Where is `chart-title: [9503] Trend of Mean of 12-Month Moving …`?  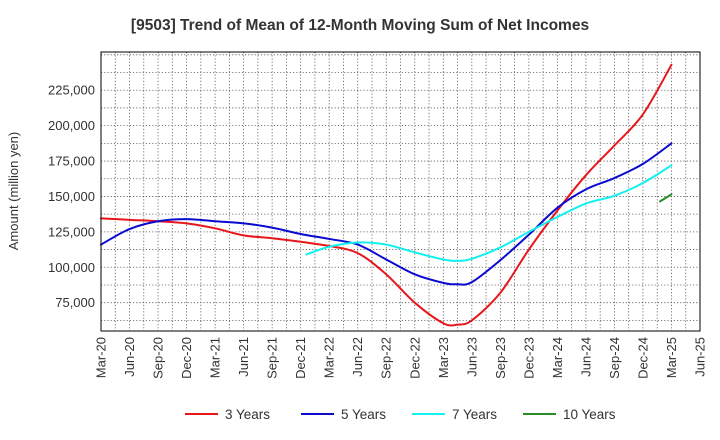
chart-title: [9503] Trend of Mean of 12-Month Moving … is located at coordinates (360, 25).